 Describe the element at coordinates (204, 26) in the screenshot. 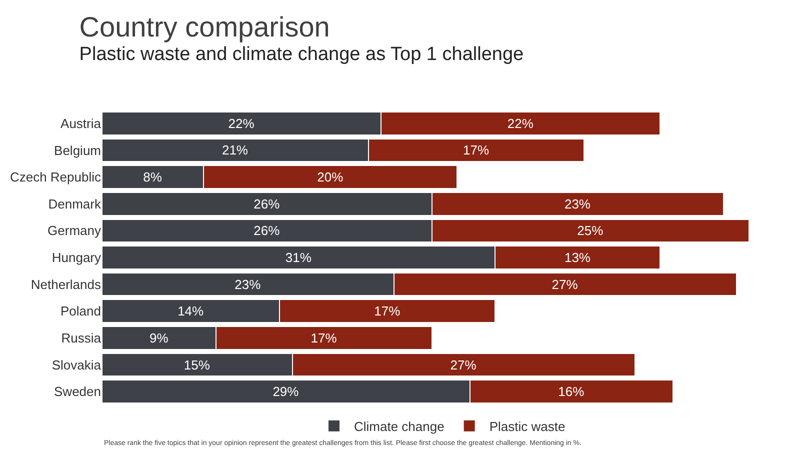

I see `chart-title: Country comparison` at that location.